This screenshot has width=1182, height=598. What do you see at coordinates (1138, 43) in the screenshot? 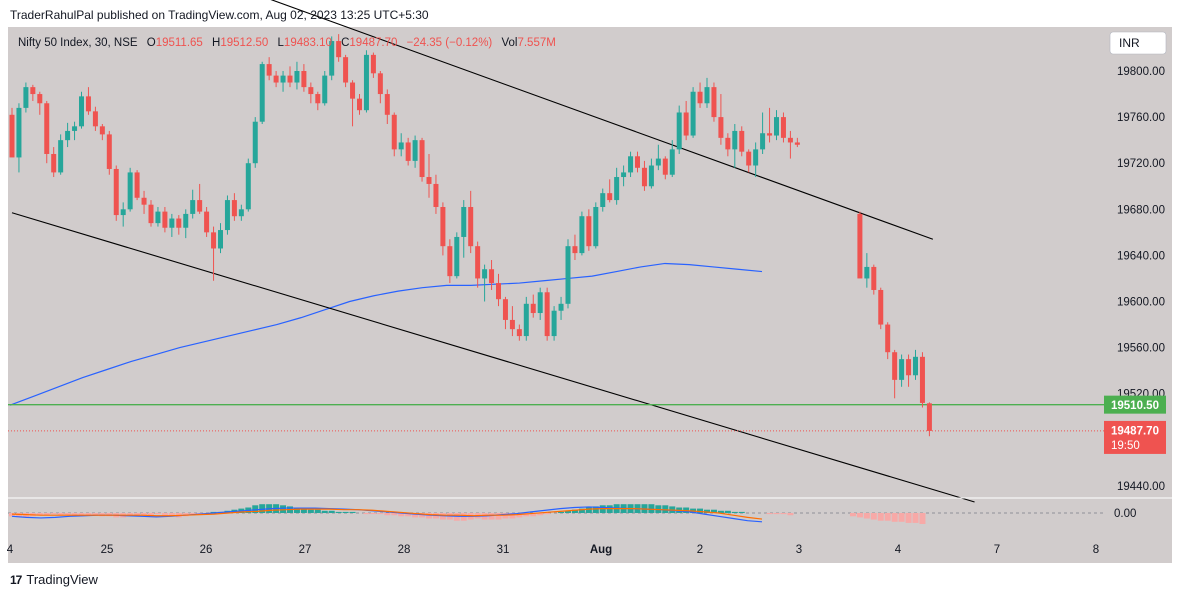
I see `currency-button: INR` at bounding box center [1138, 43].